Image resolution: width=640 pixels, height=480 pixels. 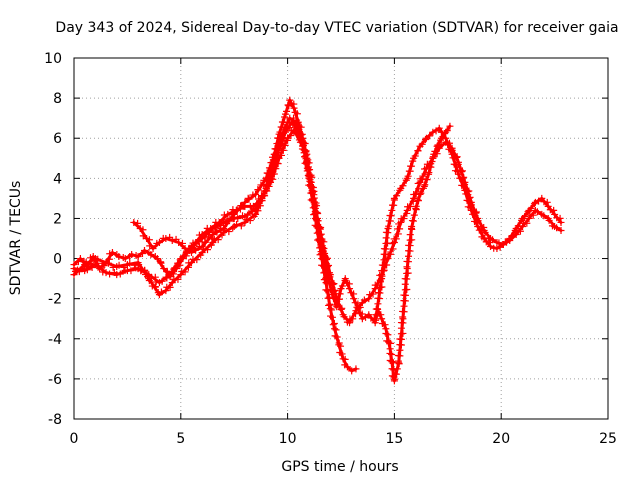 What do you see at coordinates (339, 467) in the screenshot?
I see `x-axis-label: GPS time / hours` at bounding box center [339, 467].